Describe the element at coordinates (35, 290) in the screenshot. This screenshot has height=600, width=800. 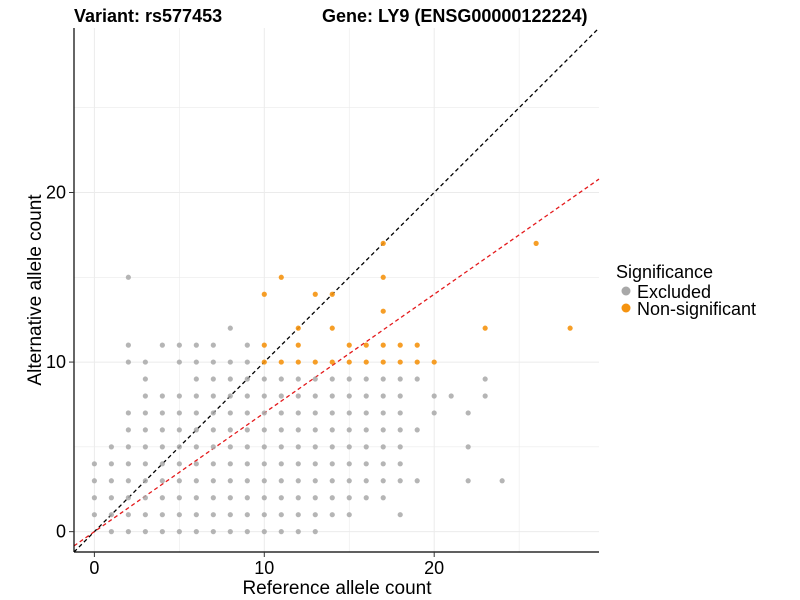
I see `y-axis-title: Alternative allele count` at that location.